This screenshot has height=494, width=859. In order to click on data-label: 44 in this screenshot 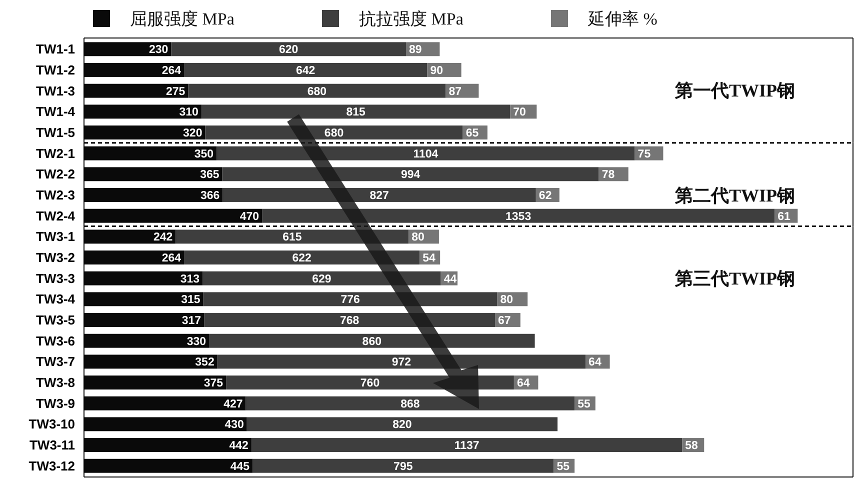, I will do `click(451, 279)`.